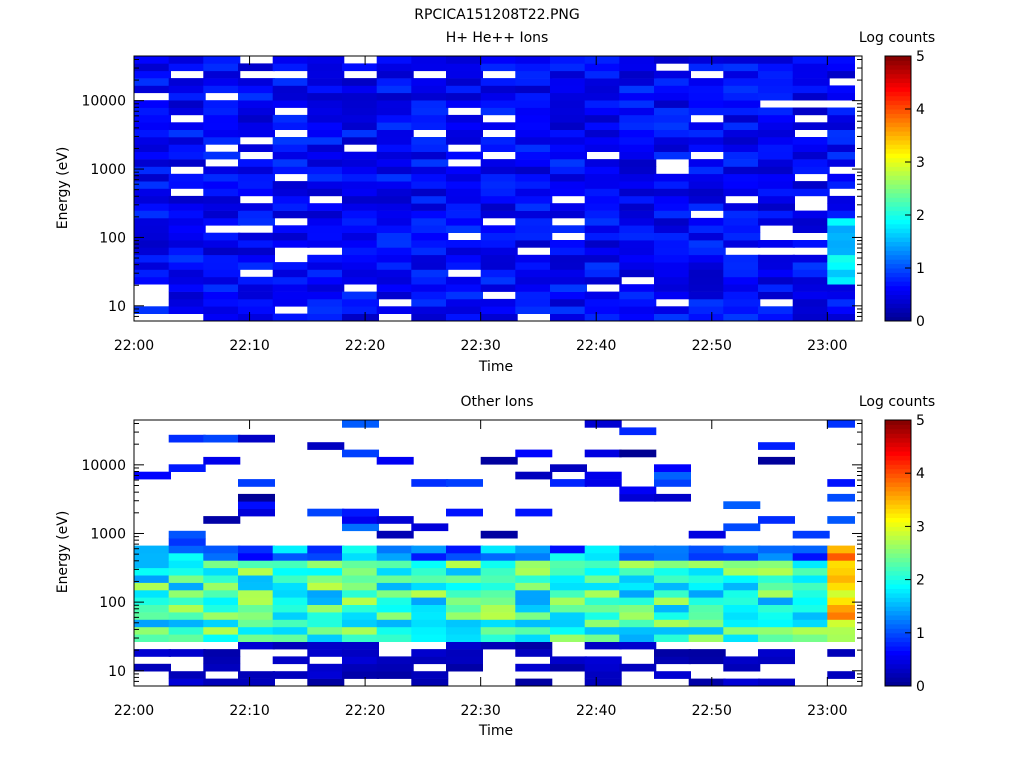 The width and height of the screenshot is (1024, 768). Describe the element at coordinates (134, 346) in the screenshot. I see `x-tick-label: 22:00` at that location.